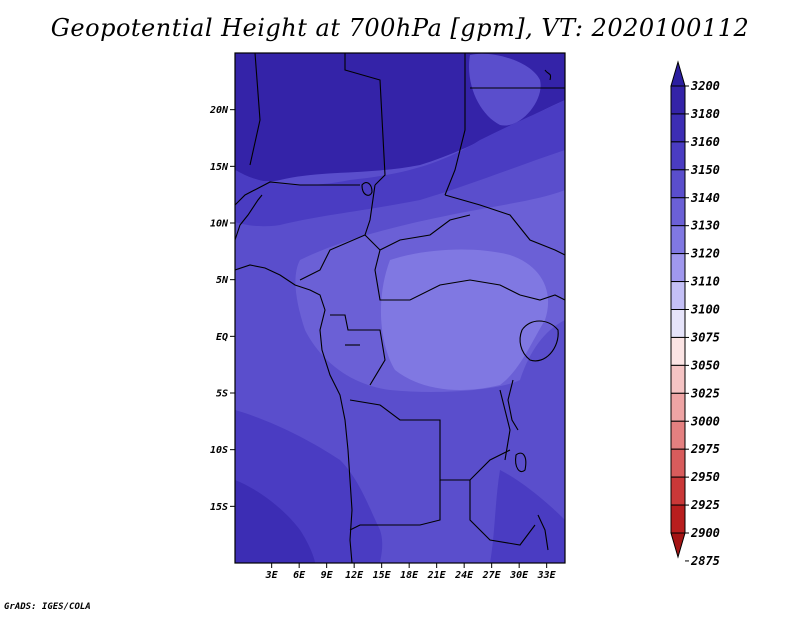 This screenshot has height=618, width=800. What do you see at coordinates (705, 282) in the screenshot?
I see `colorbar-label: 3110` at bounding box center [705, 282].